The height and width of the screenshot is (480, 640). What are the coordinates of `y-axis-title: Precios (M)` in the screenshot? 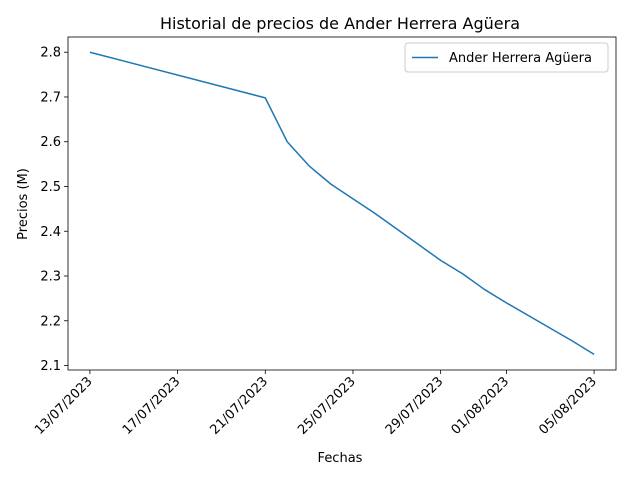 It's located at (23, 204).